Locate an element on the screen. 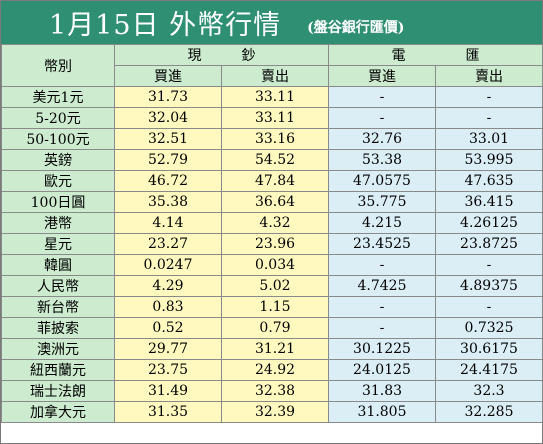 The image size is (543, 444). cash-buy-value: 23.75 is located at coordinates (168, 370).